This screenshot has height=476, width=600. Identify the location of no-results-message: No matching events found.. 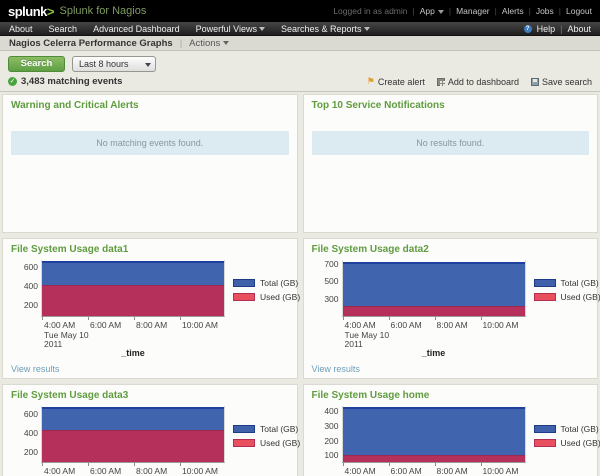
(150, 143).